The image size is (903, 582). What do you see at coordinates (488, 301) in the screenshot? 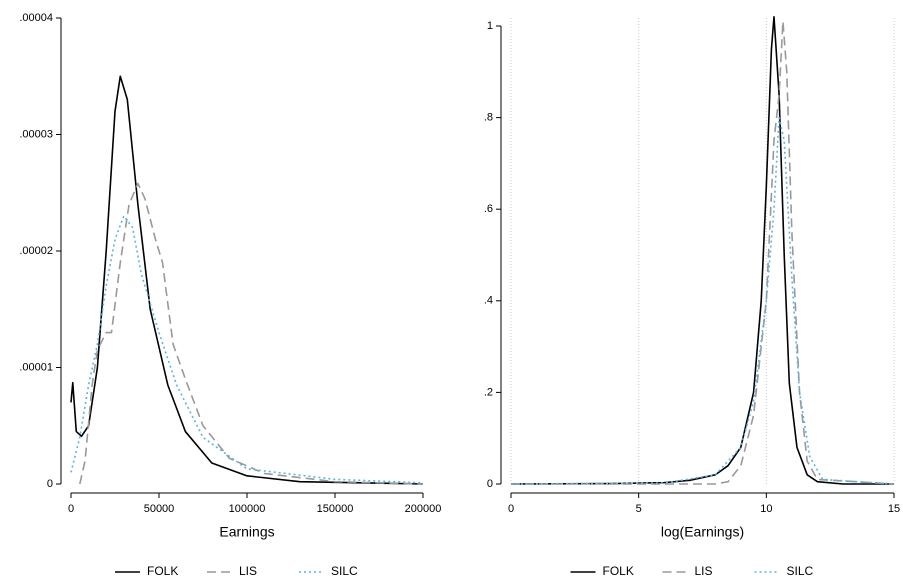
I see `y-tick-label: .4` at bounding box center [488, 301].